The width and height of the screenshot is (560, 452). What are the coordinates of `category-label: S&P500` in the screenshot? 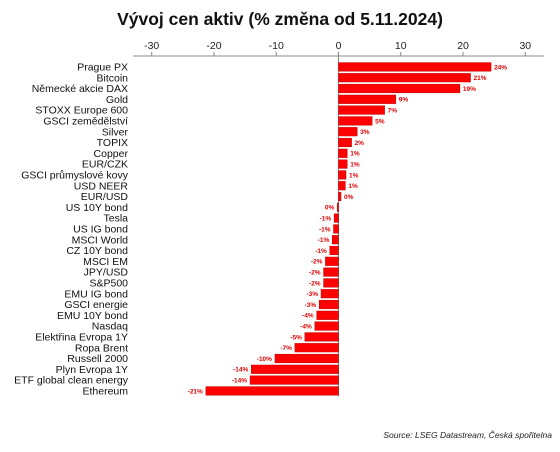 It's located at (108, 284).